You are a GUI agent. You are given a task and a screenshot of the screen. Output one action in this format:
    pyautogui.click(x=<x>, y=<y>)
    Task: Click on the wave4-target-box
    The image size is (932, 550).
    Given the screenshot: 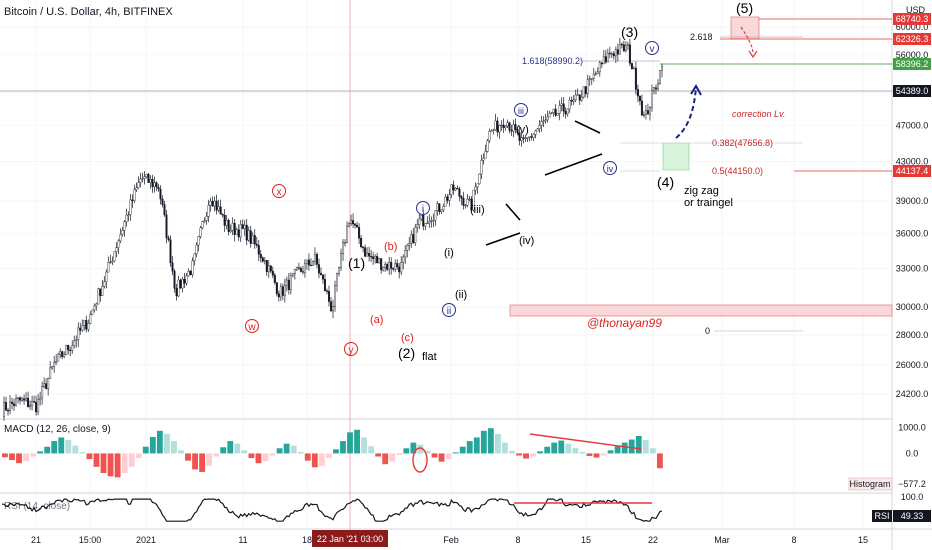 What is the action you would take?
    pyautogui.click(x=676, y=156)
    